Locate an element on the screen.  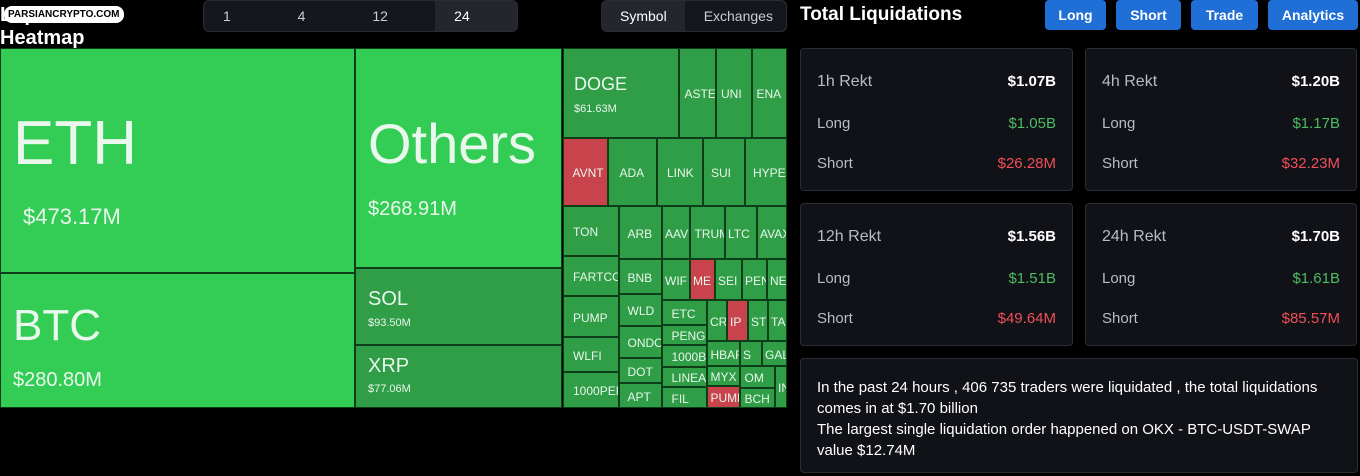
tile-symbol: DOT is located at coordinates (640, 371).